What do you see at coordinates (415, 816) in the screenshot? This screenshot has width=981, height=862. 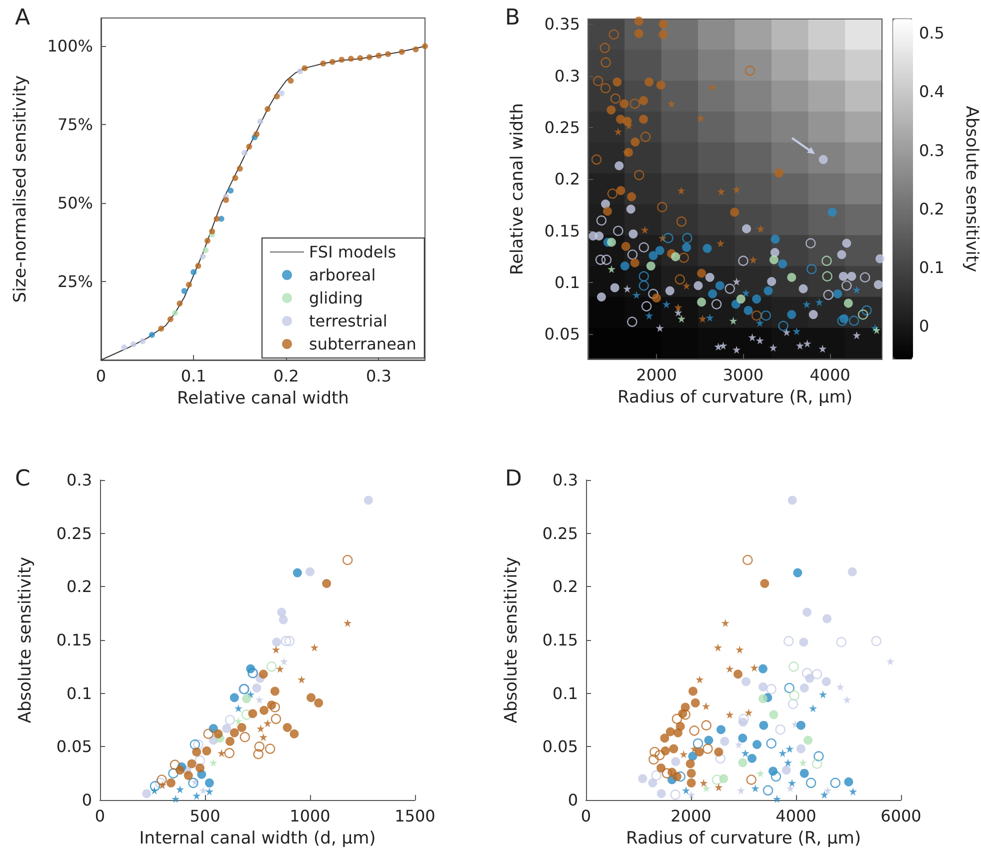 I see `x-tick-label: 1500` at bounding box center [415, 816].